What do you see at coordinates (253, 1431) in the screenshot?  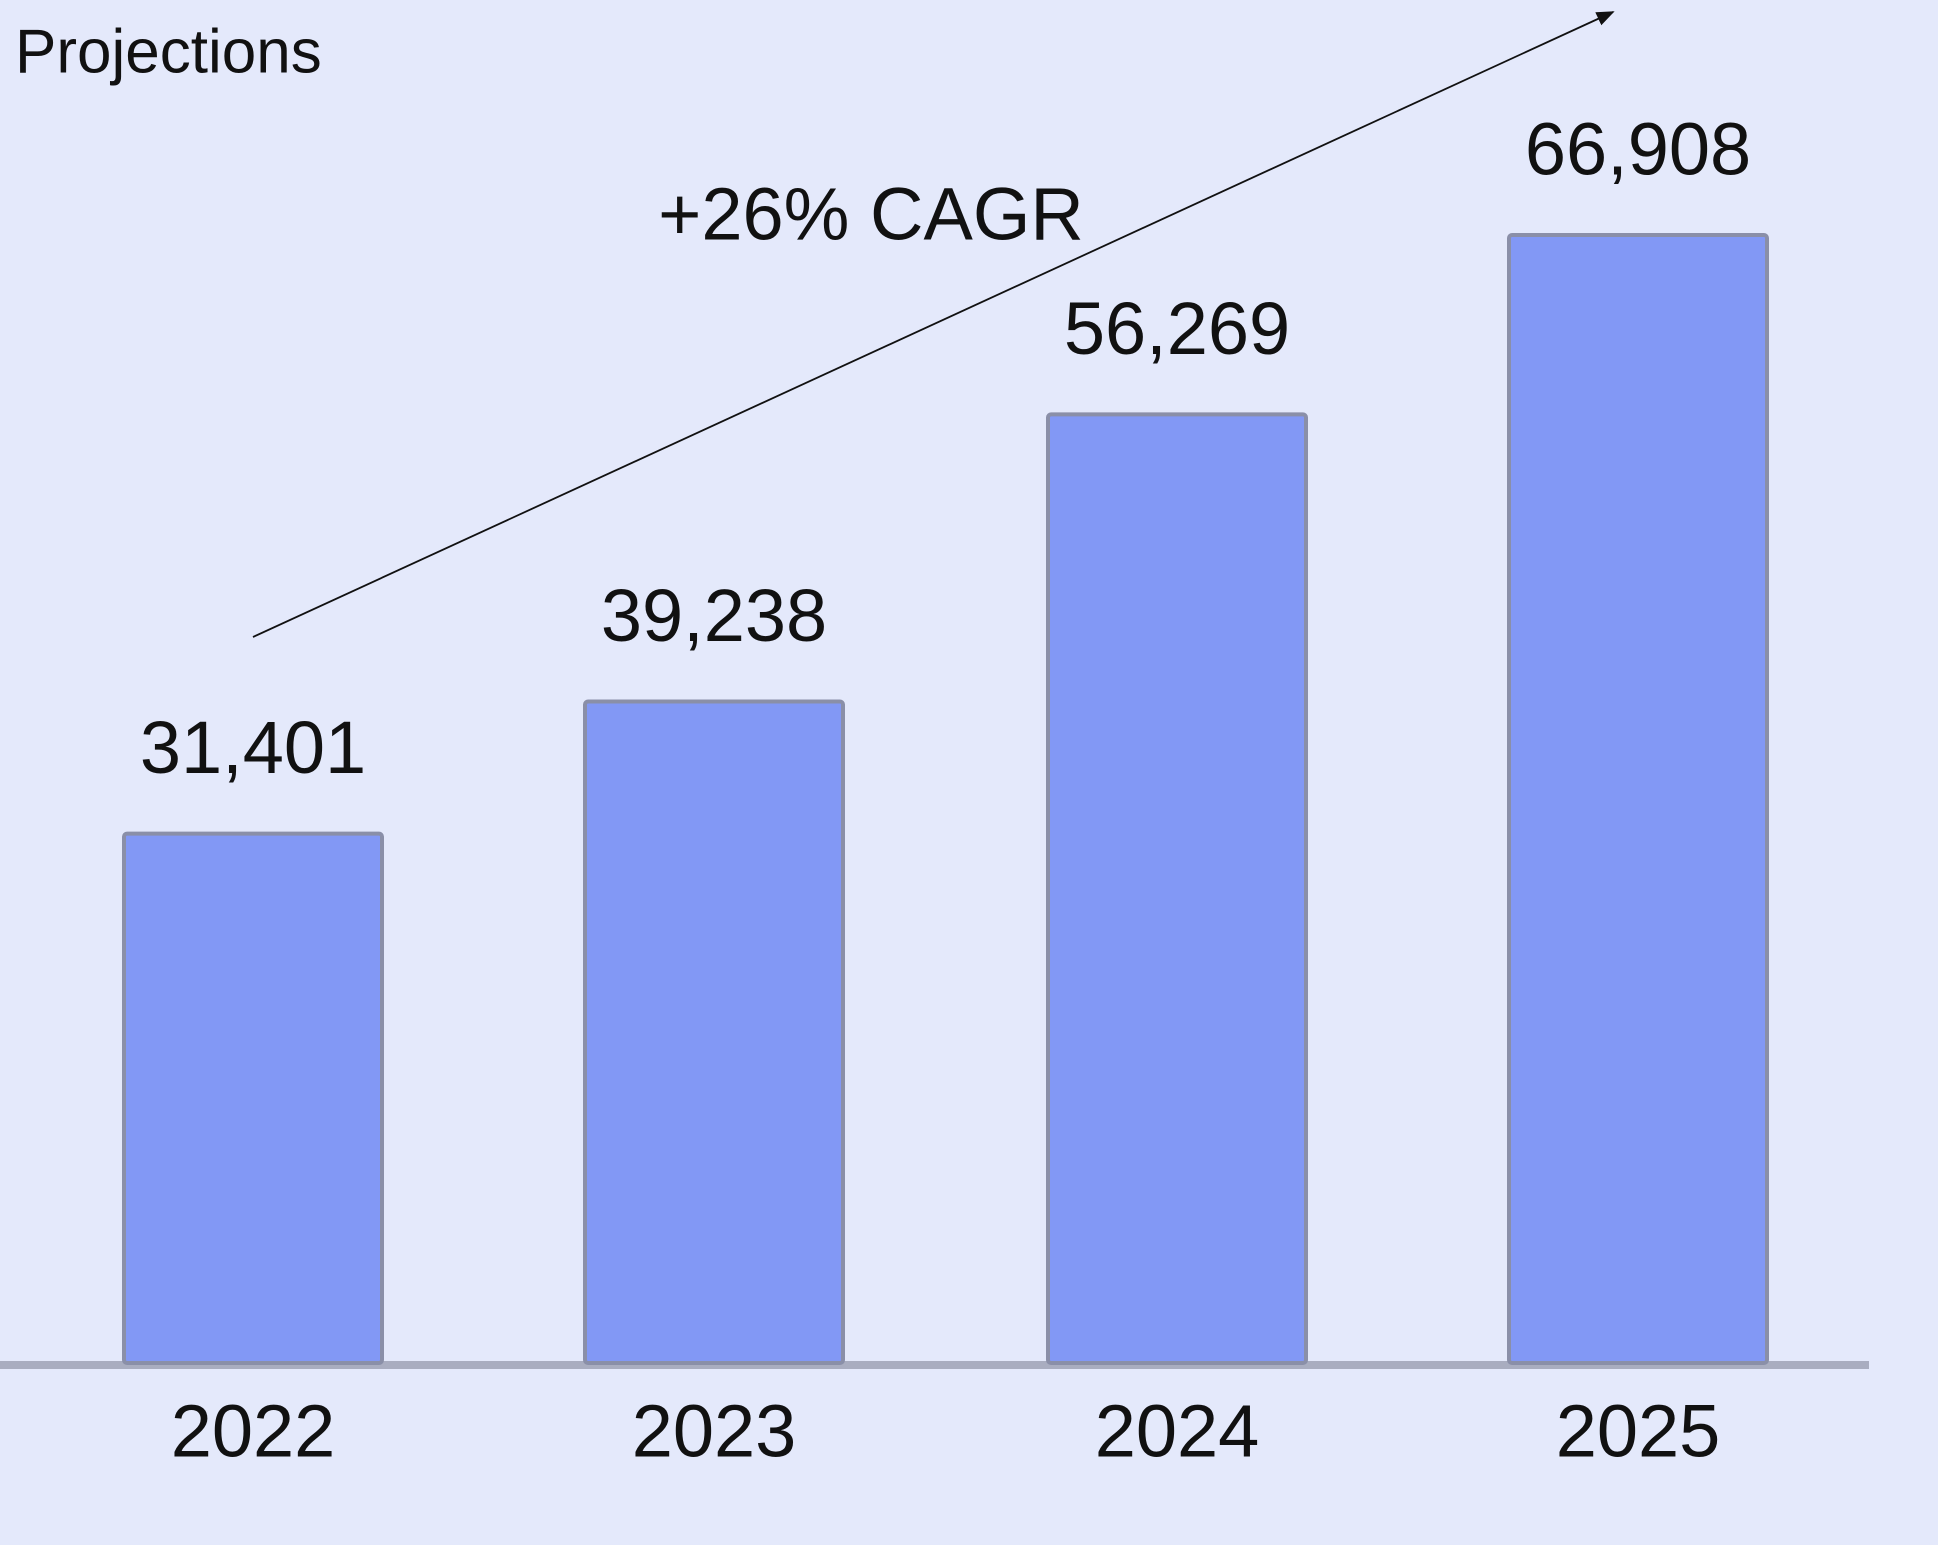 I see `x-tick-label: 2022` at bounding box center [253, 1431].